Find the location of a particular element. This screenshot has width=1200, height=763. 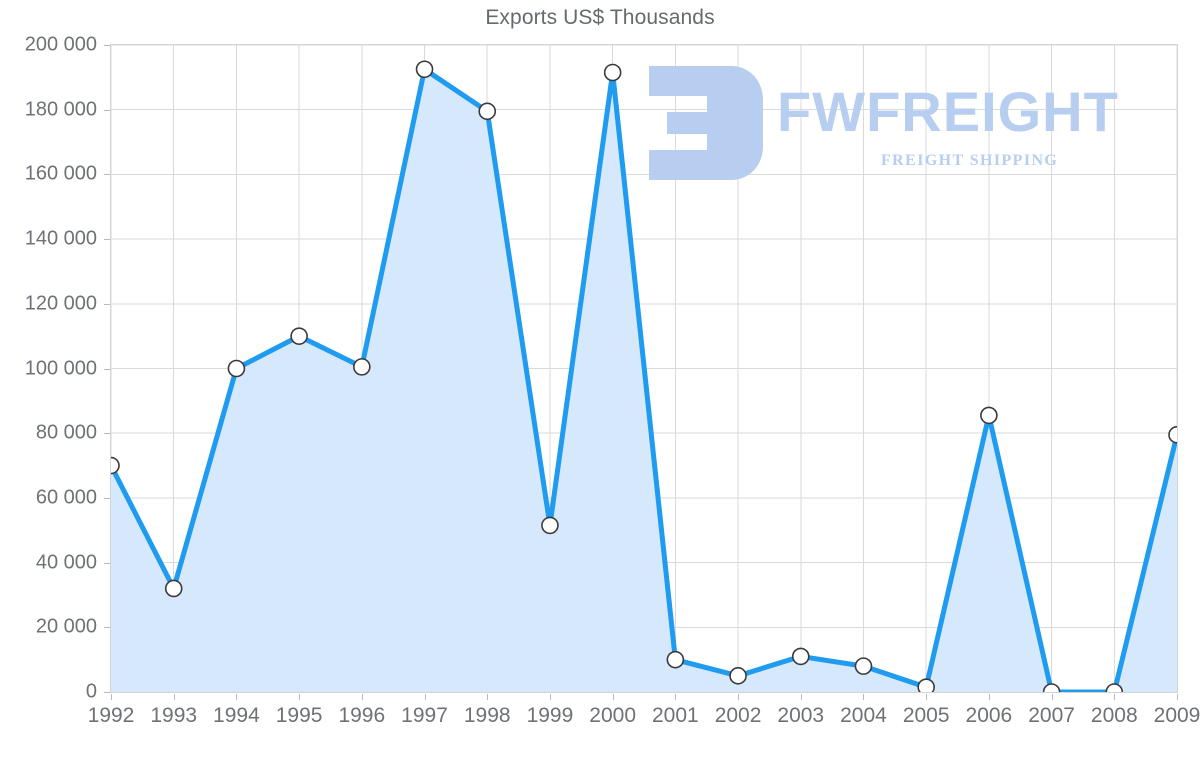

x-tick-label: 2001 is located at coordinates (675, 715).